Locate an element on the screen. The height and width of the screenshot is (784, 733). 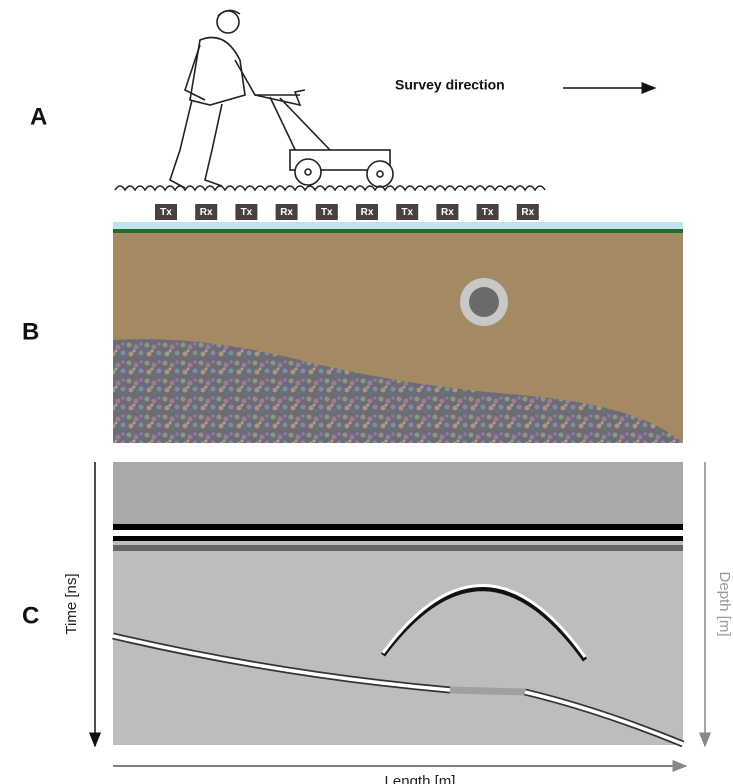
gravel-layer is located at coordinates (398, 391).